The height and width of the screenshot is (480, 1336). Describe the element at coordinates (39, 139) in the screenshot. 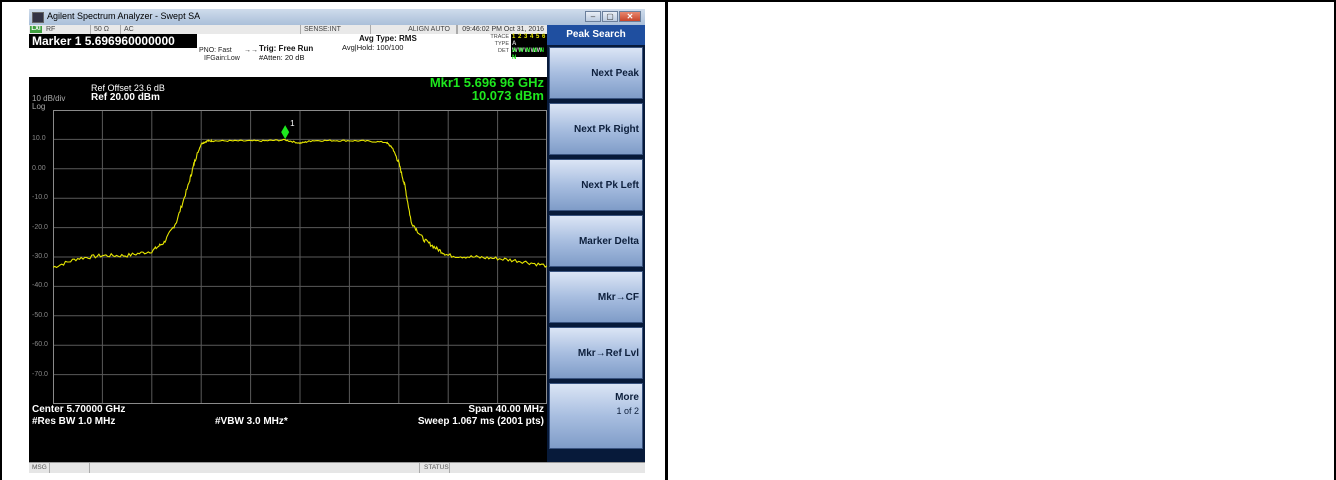

I see `y-tick-label: 10.0` at that location.